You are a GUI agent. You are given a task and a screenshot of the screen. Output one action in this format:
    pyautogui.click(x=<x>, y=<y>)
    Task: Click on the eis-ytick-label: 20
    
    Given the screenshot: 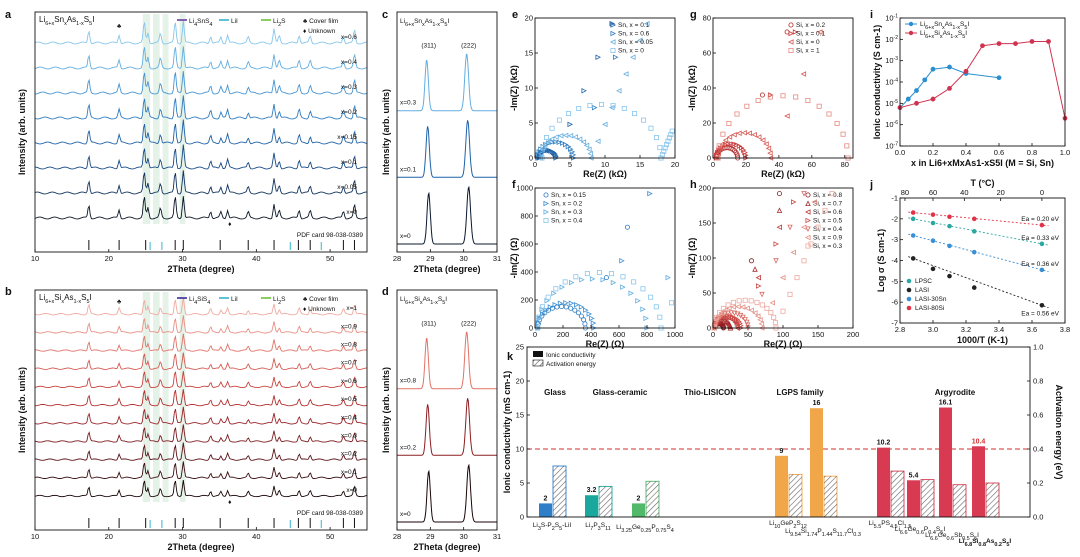 What is the action you would take?
    pyautogui.click(x=529, y=18)
    